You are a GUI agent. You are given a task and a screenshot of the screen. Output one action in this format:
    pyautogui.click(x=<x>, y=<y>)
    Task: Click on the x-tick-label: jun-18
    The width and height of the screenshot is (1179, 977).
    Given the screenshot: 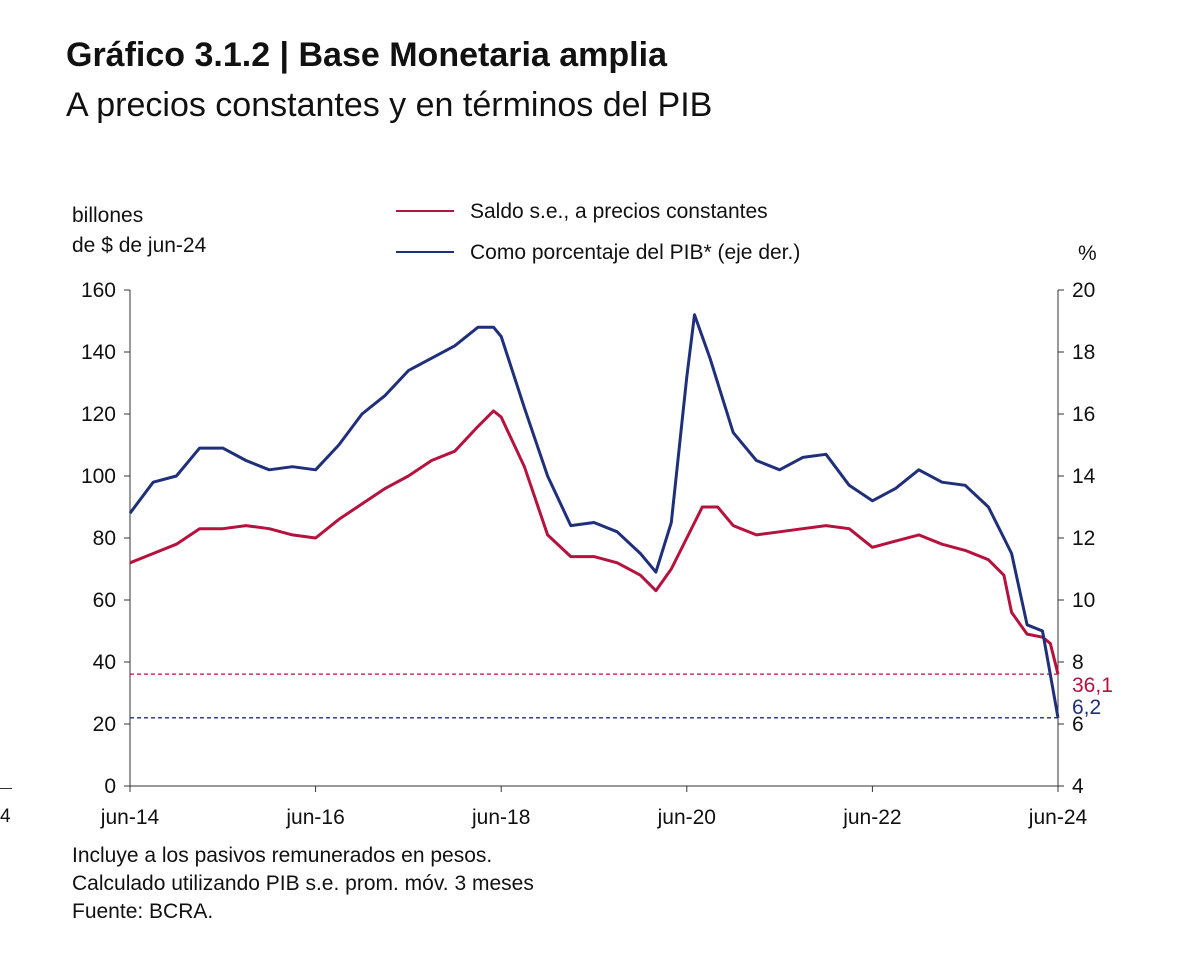 What is the action you would take?
    pyautogui.click(x=500, y=817)
    